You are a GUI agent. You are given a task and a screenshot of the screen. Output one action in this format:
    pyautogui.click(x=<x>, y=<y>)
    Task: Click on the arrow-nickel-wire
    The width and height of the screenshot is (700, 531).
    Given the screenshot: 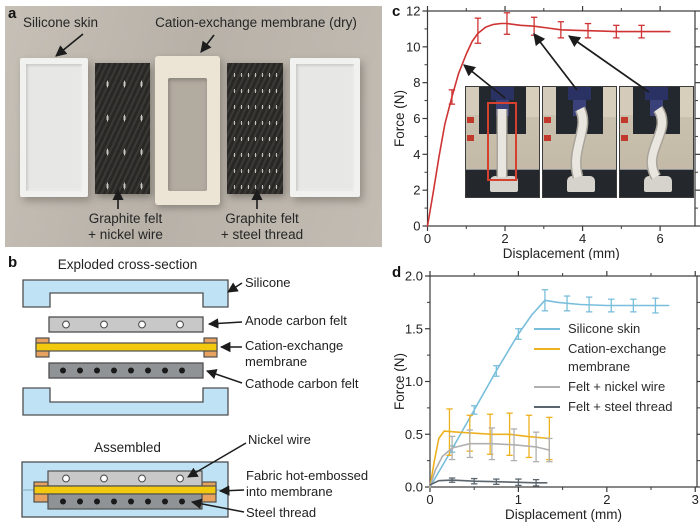 What is the action you would take?
    pyautogui.click(x=217, y=460)
    